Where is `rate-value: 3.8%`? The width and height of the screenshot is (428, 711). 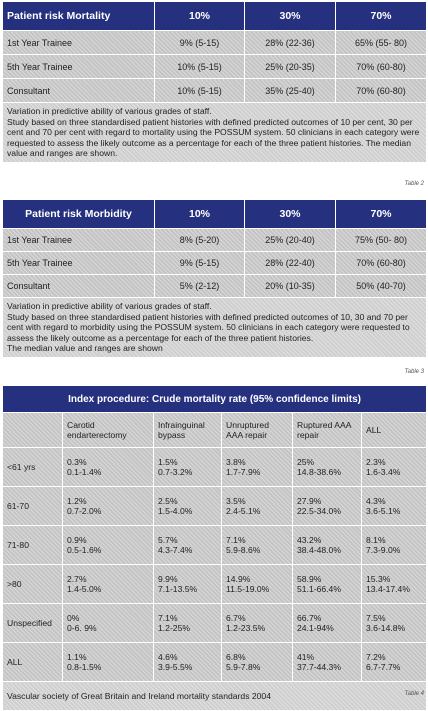
rate-value: 3.8% is located at coordinates (236, 462).